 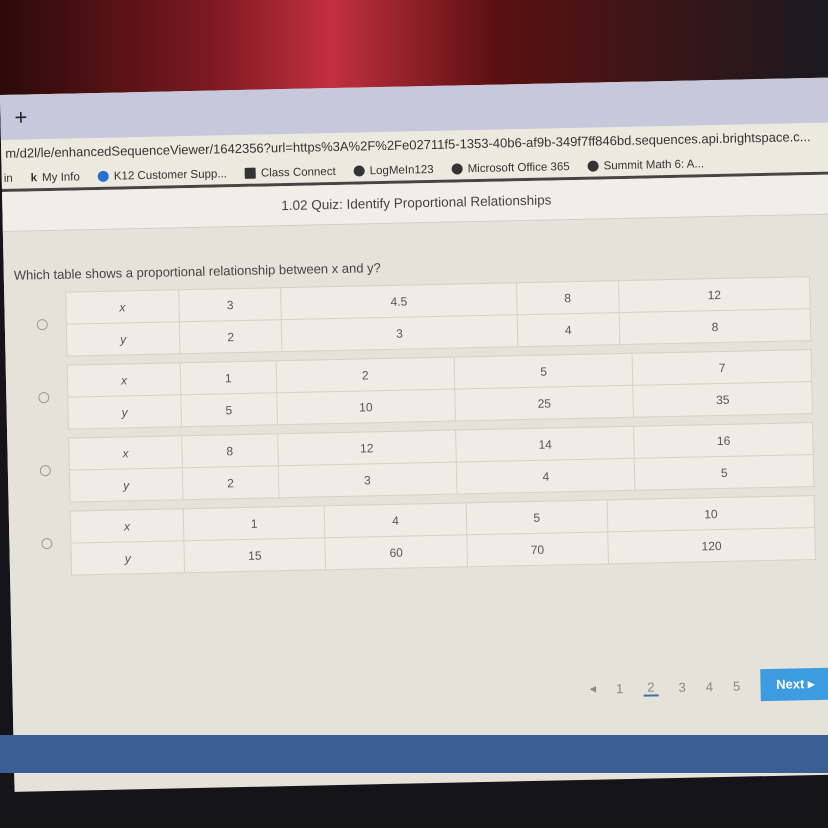 I want to click on table-cell: 4.5, so click(x=398, y=301).